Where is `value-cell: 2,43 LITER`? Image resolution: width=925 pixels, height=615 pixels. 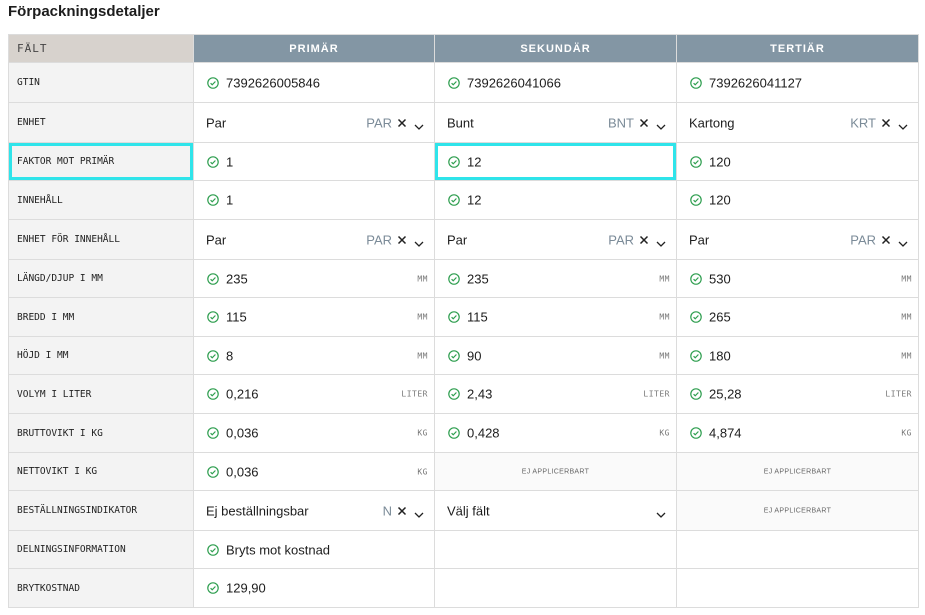 value-cell: 2,43 LITER is located at coordinates (555, 394).